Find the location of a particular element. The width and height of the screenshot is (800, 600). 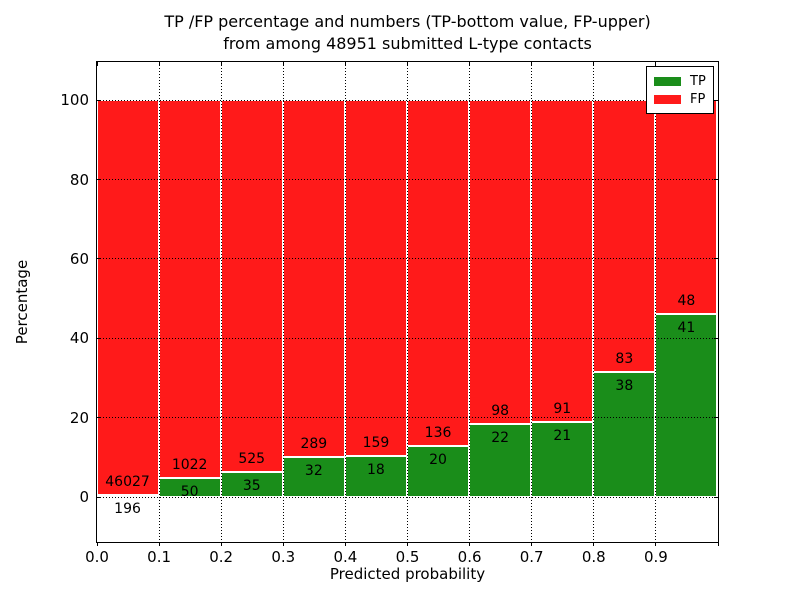

y-tick-label: 60 is located at coordinates (79, 258).